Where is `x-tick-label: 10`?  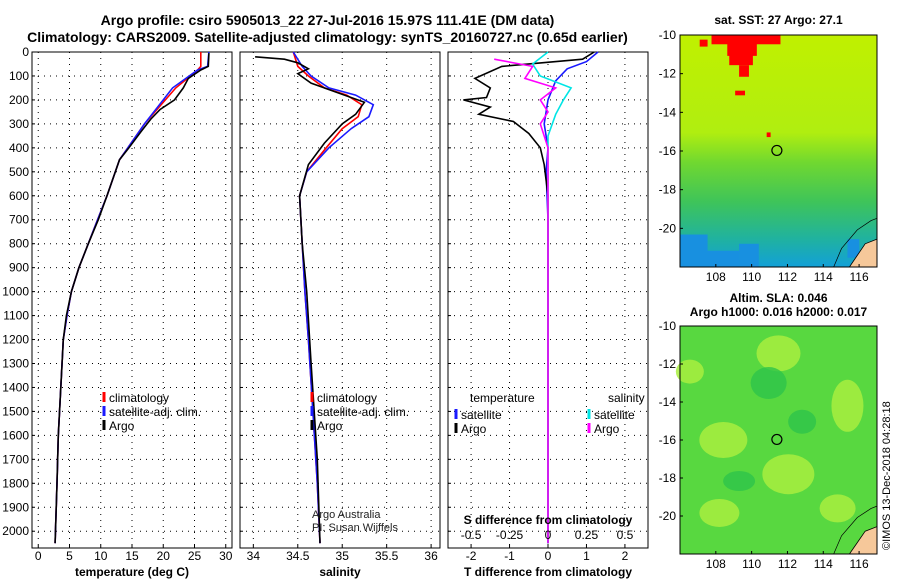
x-tick-label: 10 is located at coordinates (101, 556).